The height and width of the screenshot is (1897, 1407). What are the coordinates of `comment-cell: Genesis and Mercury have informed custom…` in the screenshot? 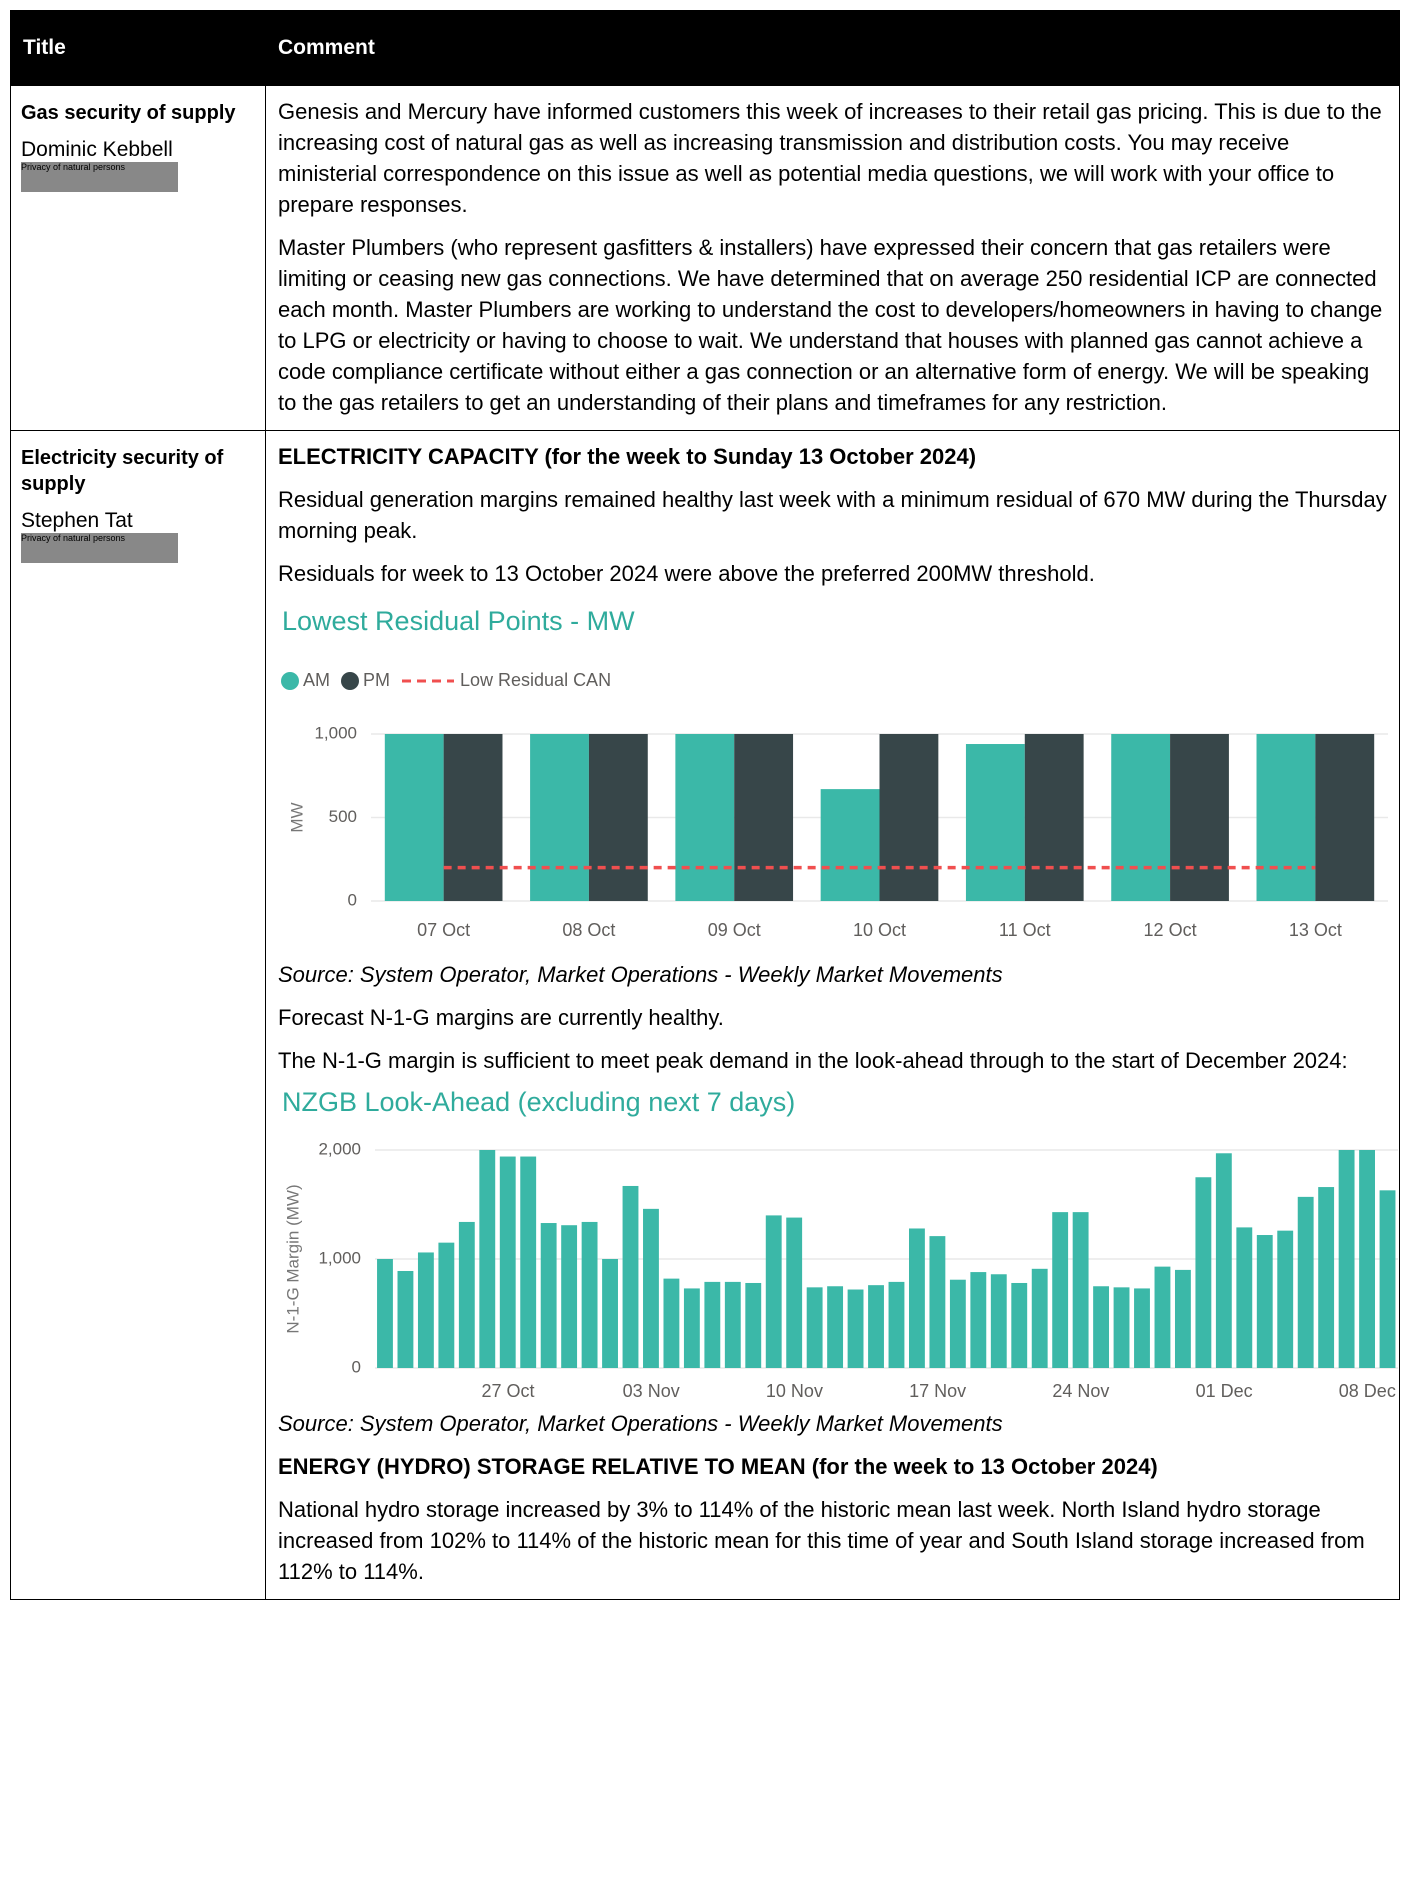 It's located at (832, 258).